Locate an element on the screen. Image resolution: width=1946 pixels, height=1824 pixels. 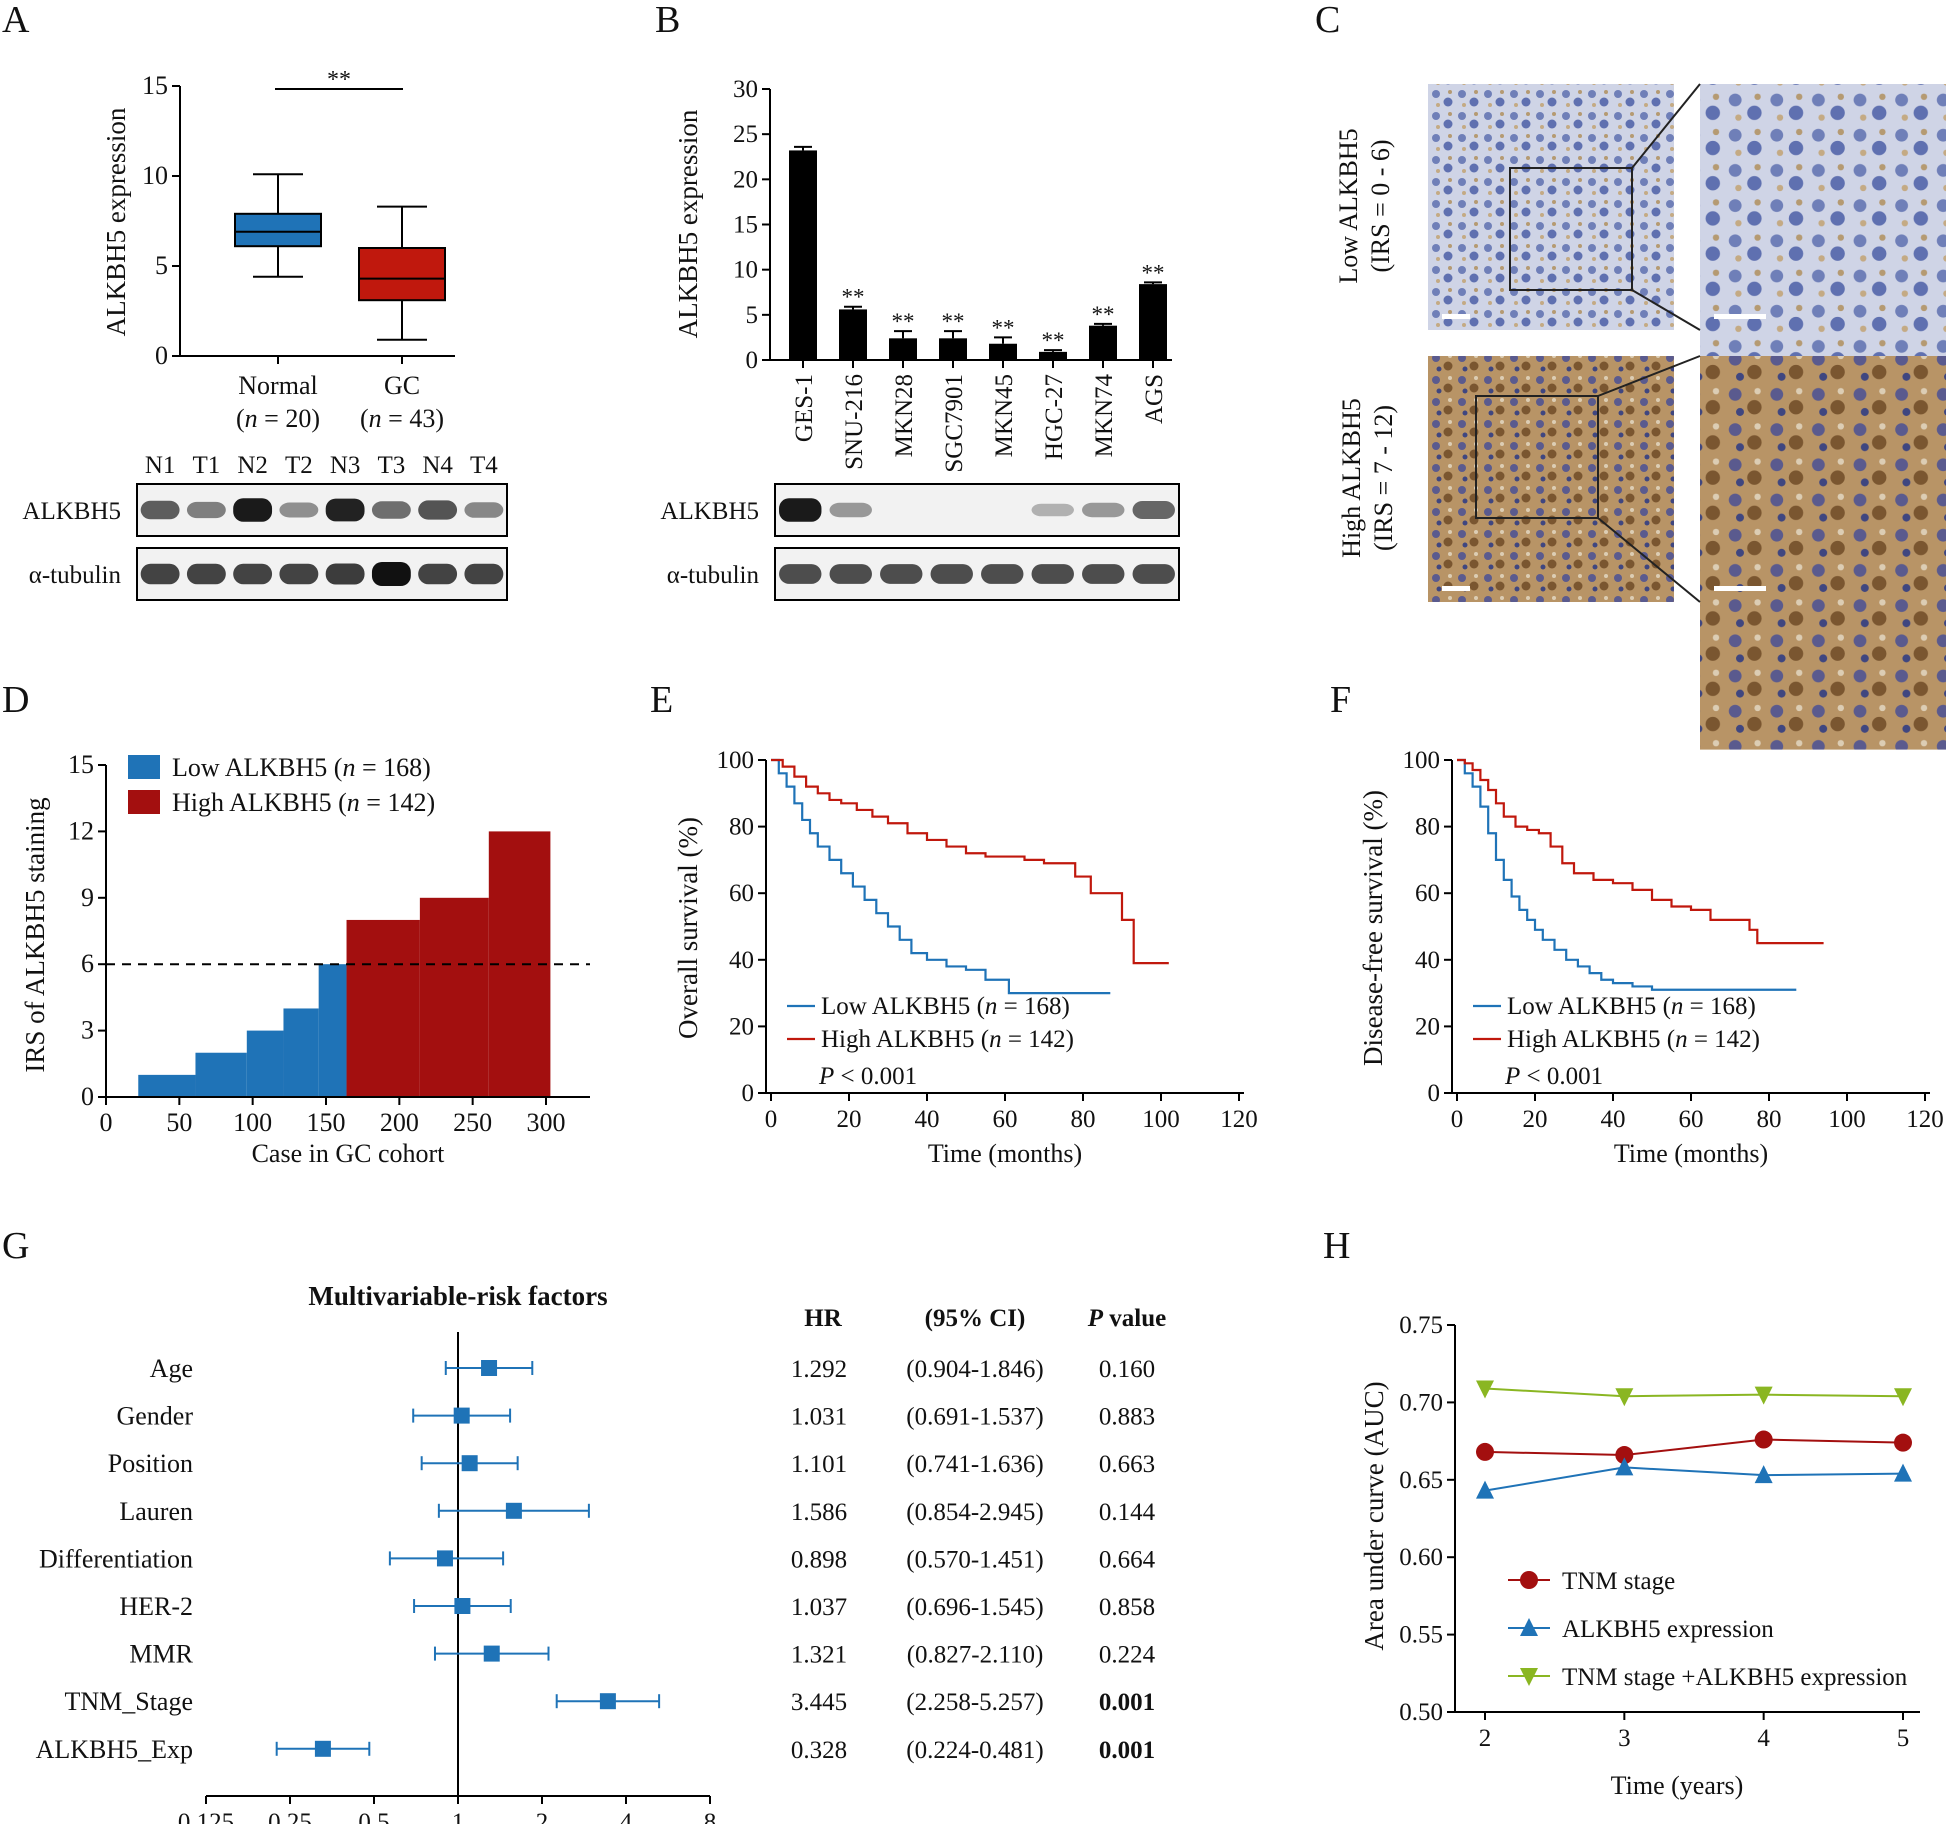
legend-marker is located at coordinates (1529, 1580).